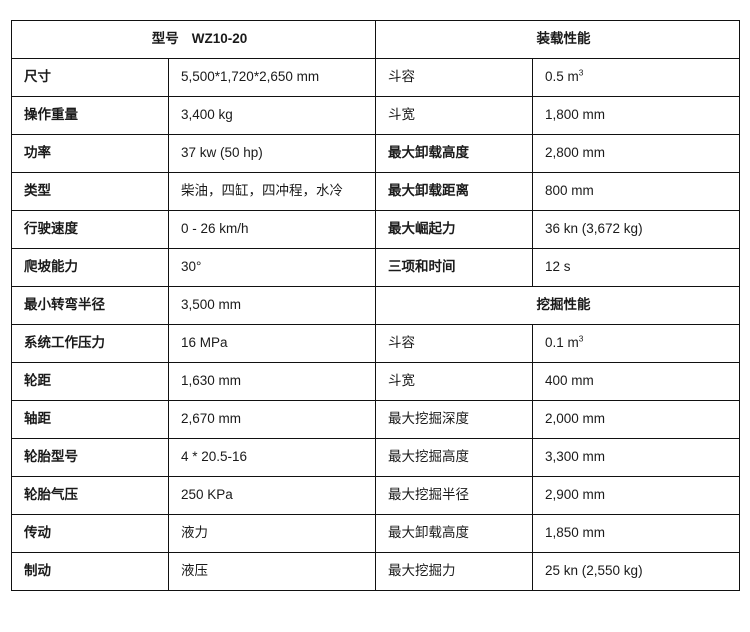 This screenshot has width=750, height=632. What do you see at coordinates (454, 571) in the screenshot?
I see `right-label-cell: 最大挖掘力` at bounding box center [454, 571].